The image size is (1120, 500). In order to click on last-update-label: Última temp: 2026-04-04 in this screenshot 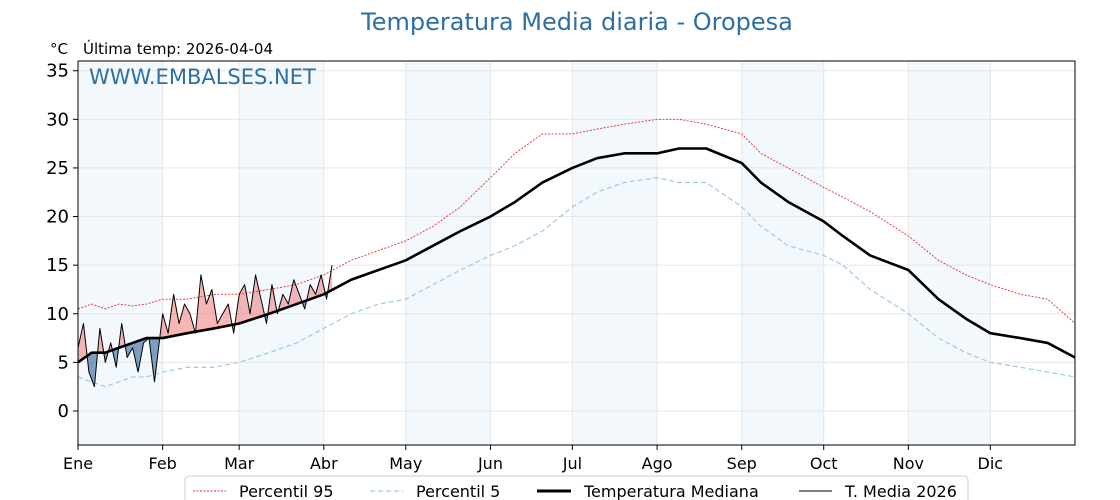, I will do `click(178, 48)`.